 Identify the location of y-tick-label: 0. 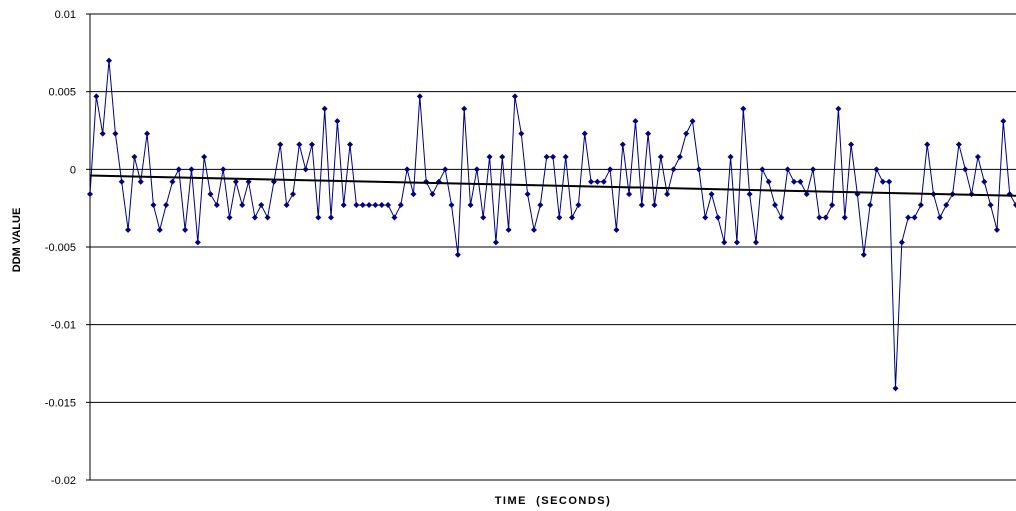
(73, 170).